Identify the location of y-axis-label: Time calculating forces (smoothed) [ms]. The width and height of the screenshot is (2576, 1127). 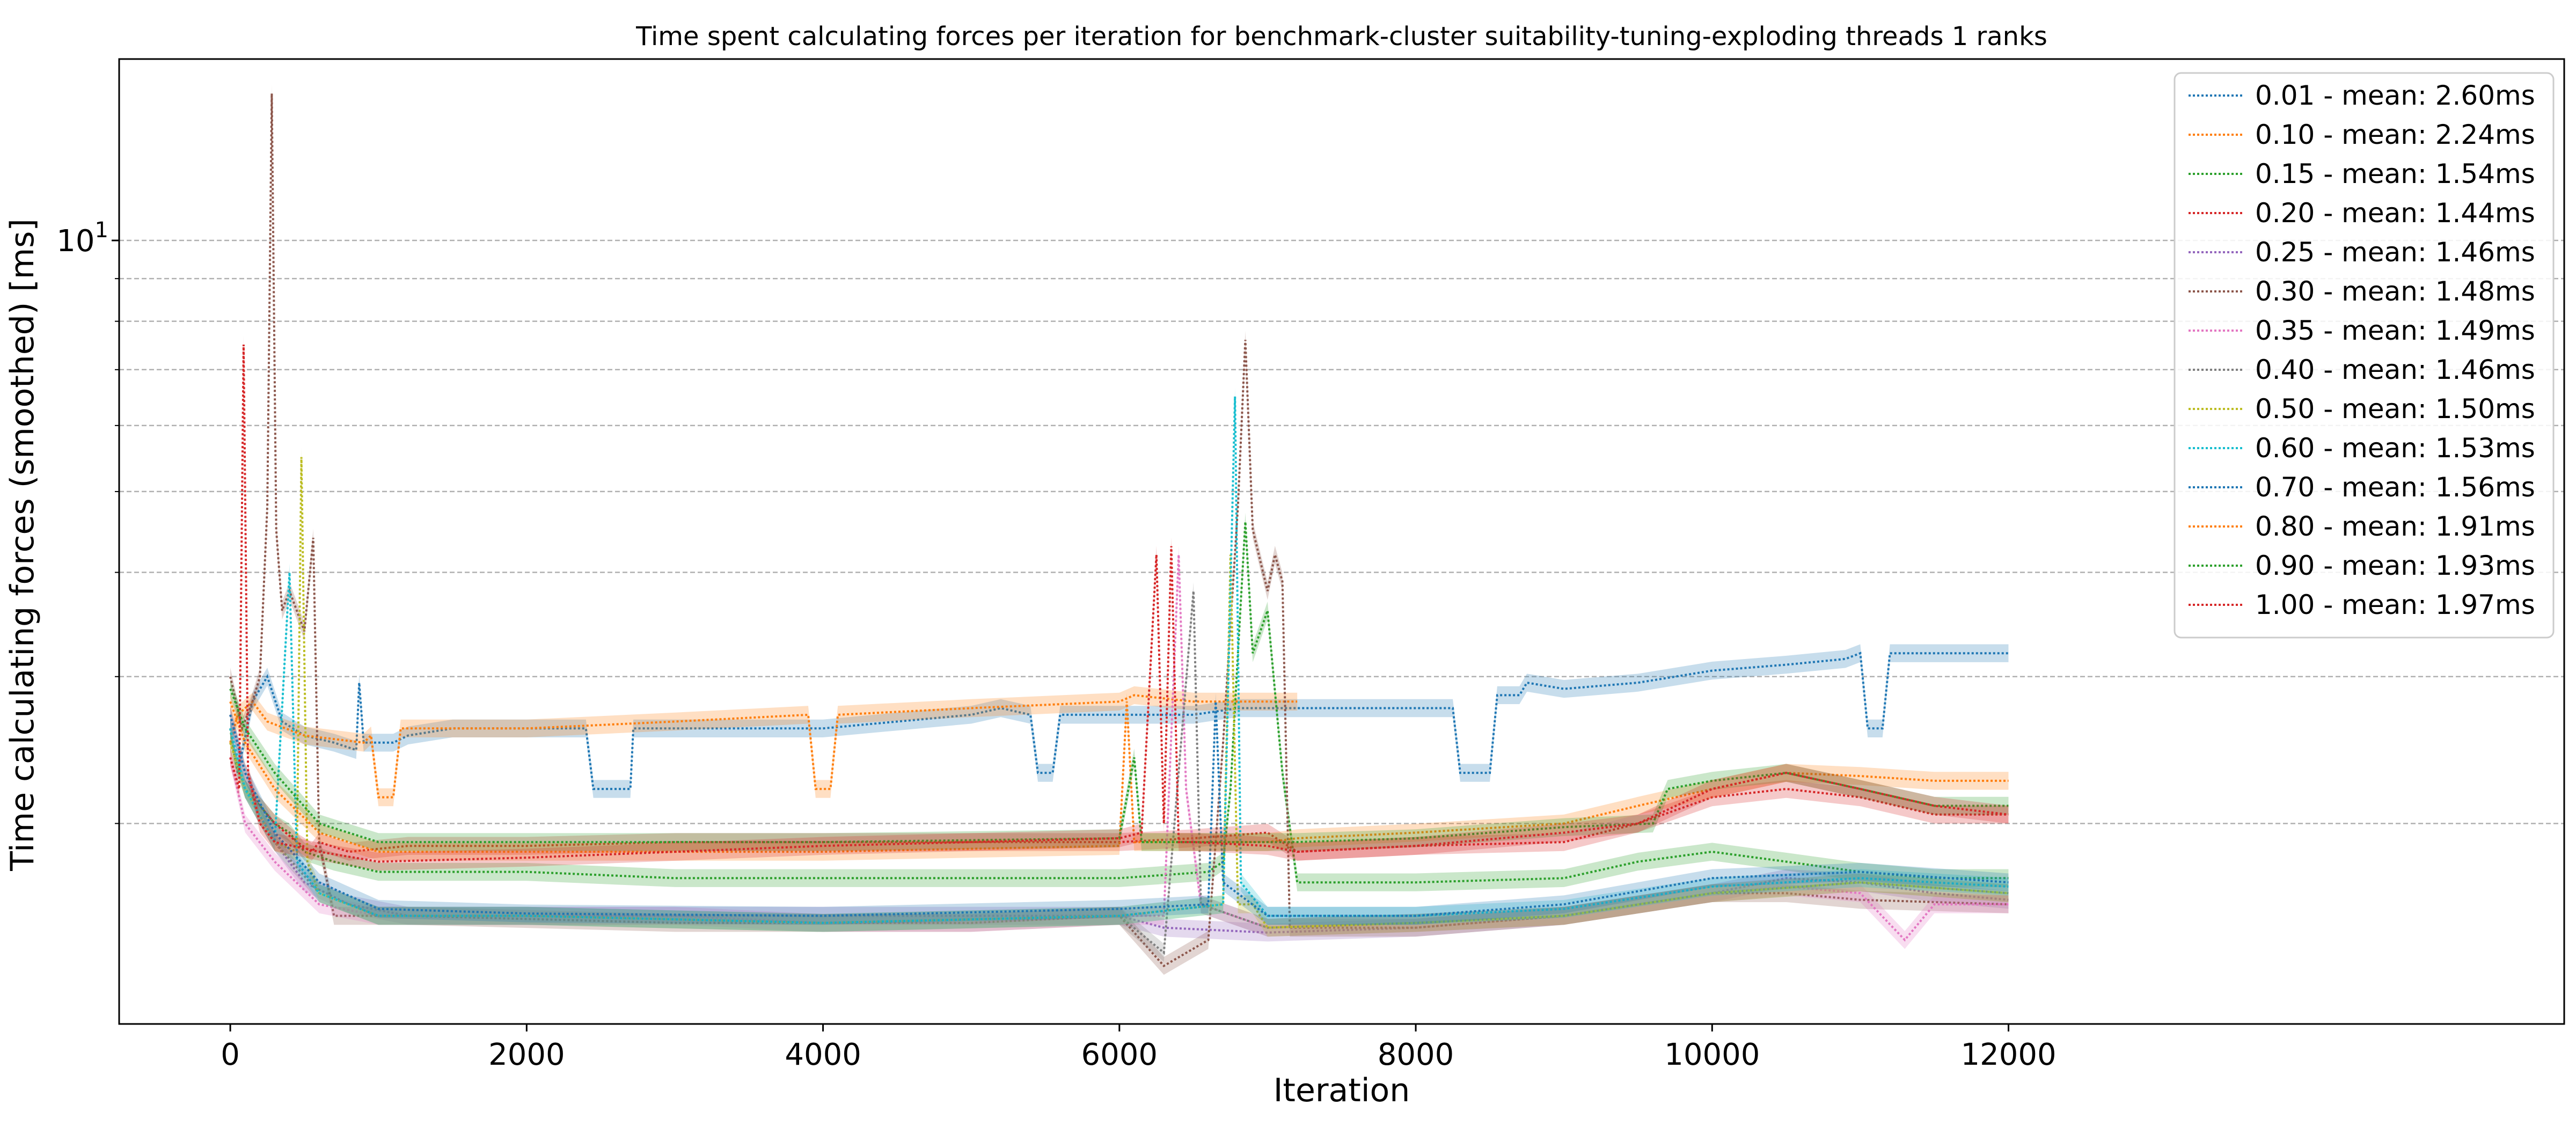
(22, 545).